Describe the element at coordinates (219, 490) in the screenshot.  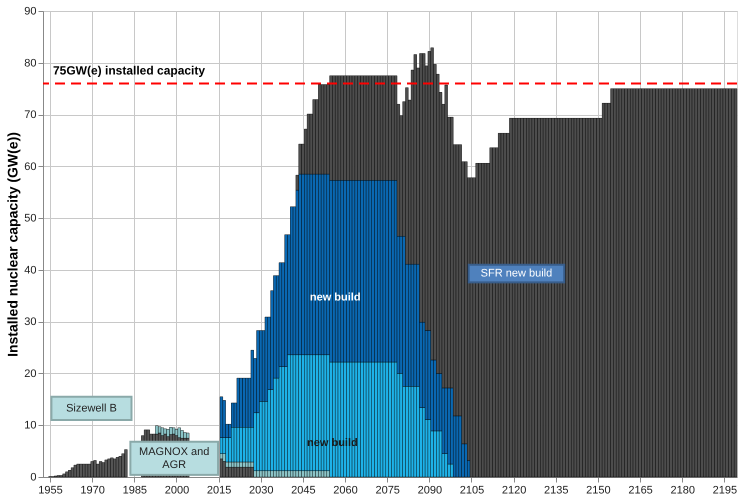
I see `x-tick-label: 2015` at that location.